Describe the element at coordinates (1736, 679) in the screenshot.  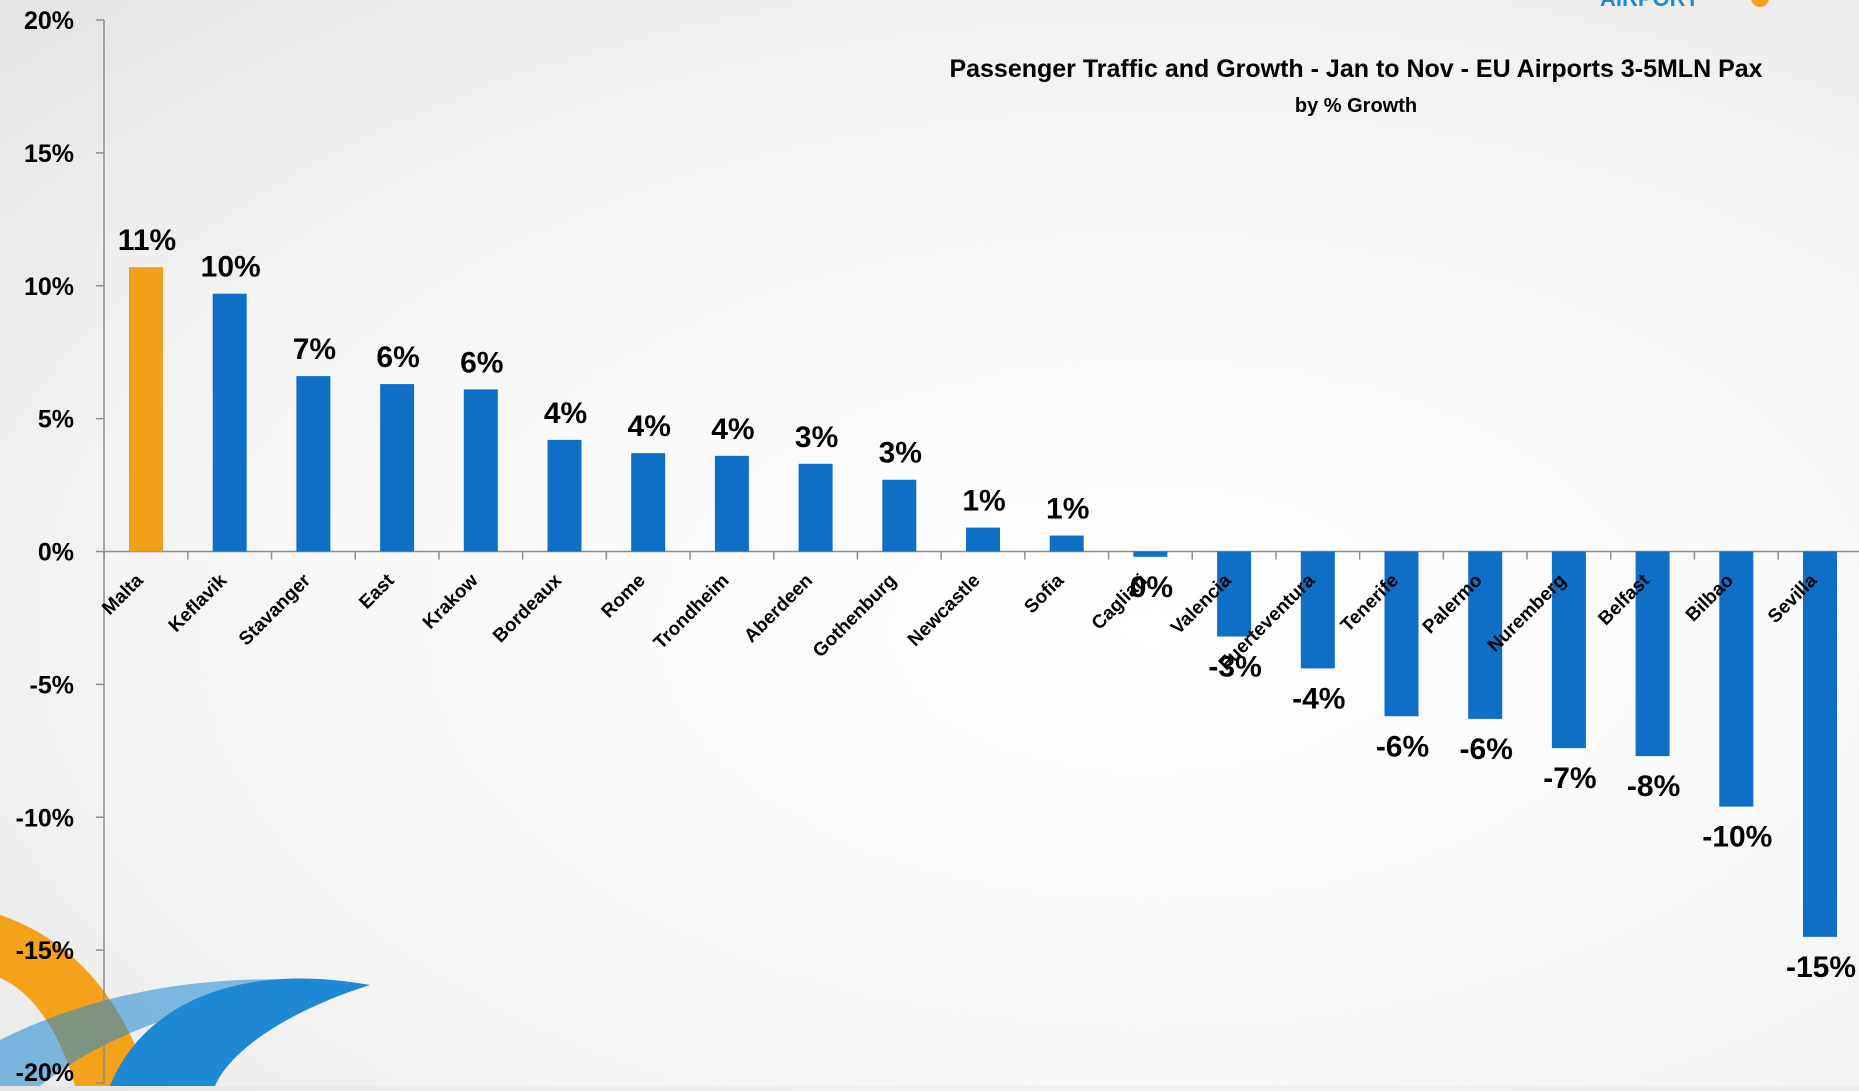
I see `bar-bilbao` at that location.